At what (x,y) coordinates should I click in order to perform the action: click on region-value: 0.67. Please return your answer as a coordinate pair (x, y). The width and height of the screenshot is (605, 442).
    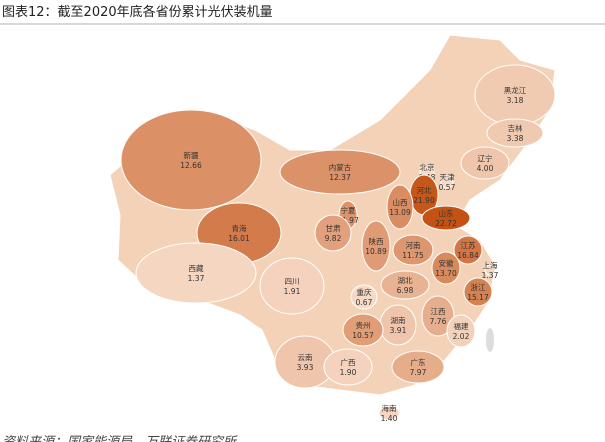
    Looking at the image, I should click on (364, 302).